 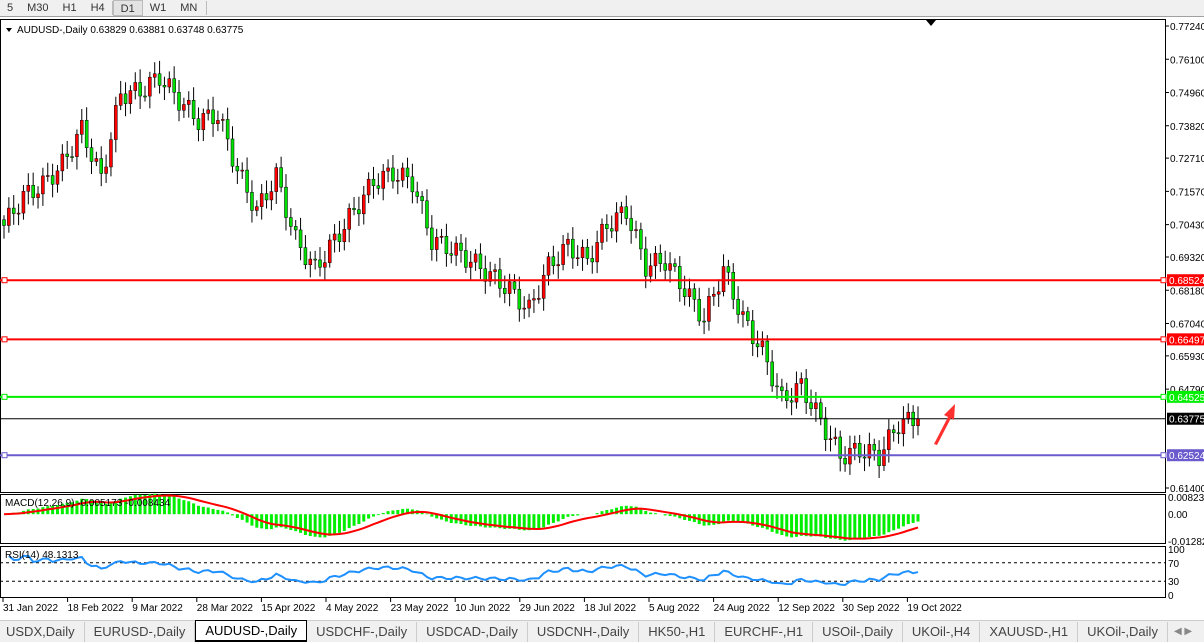 What do you see at coordinates (584, 632) in the screenshot?
I see `chart-tab: USDCNH-,Daily` at bounding box center [584, 632].